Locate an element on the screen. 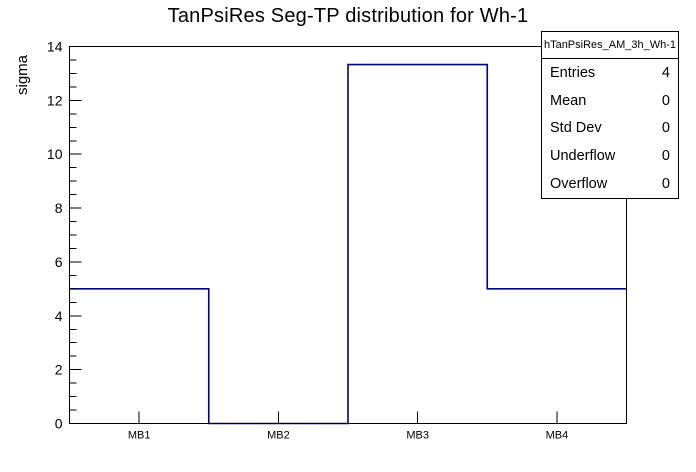 The width and height of the screenshot is (696, 472). stats-value: 4 is located at coordinates (665, 72).